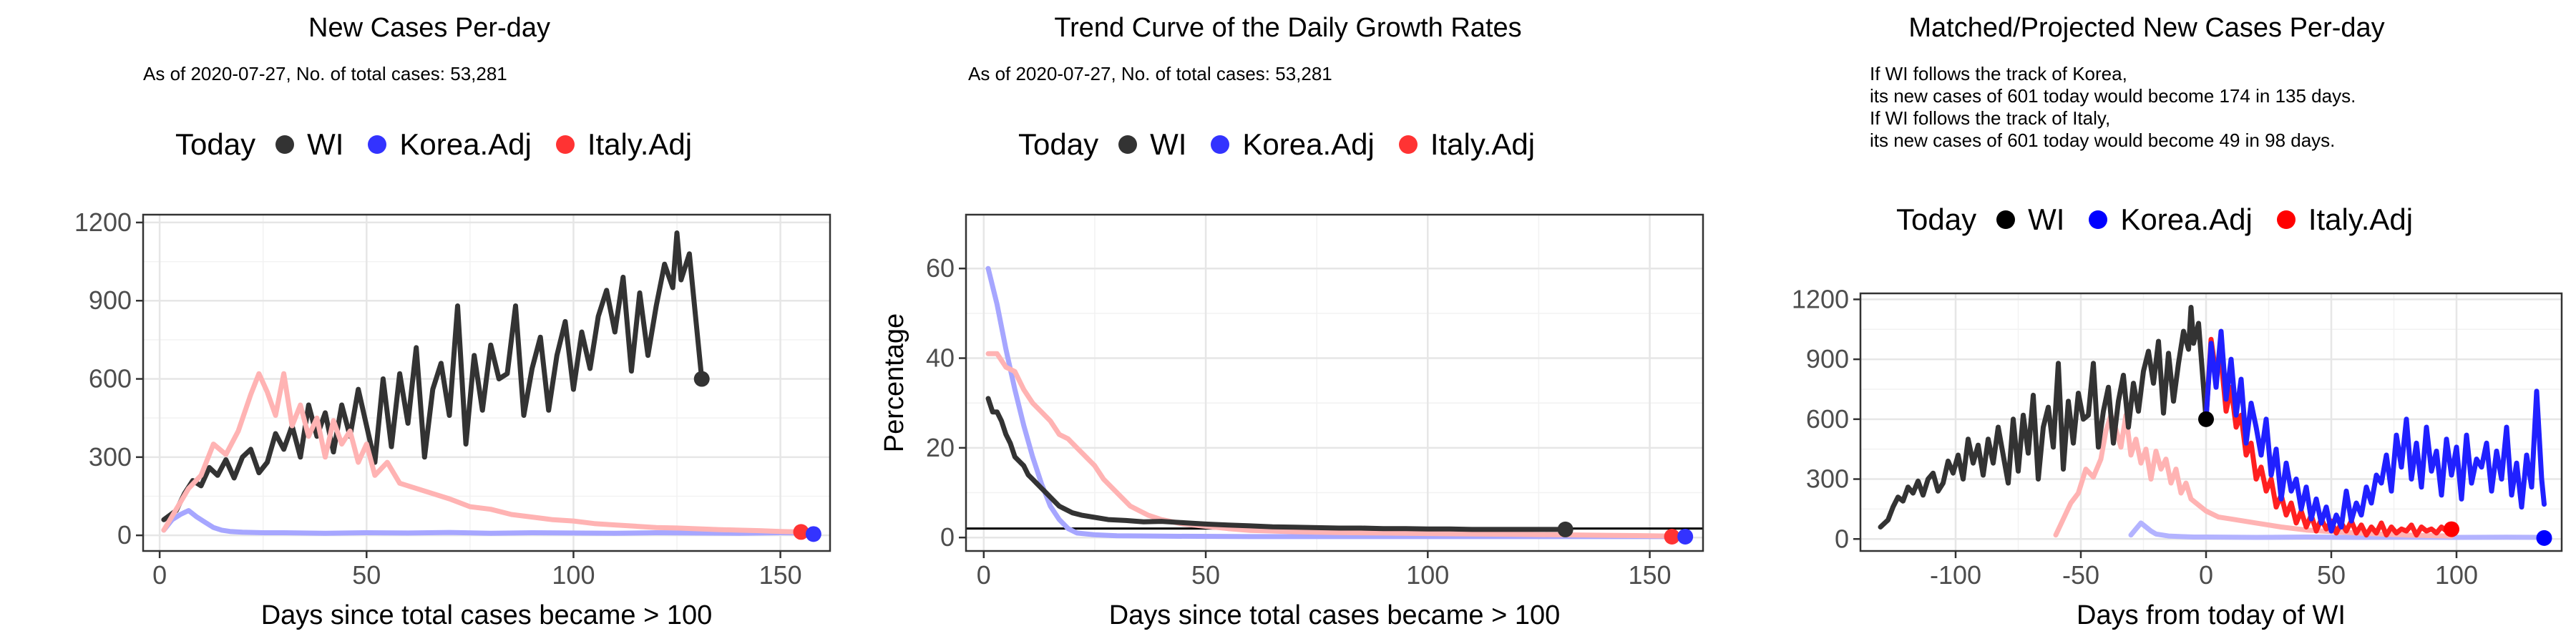 The width and height of the screenshot is (2576, 644). I want to click on chart-title: Matched/Projected New Cases Per-day, so click(2146, 28).